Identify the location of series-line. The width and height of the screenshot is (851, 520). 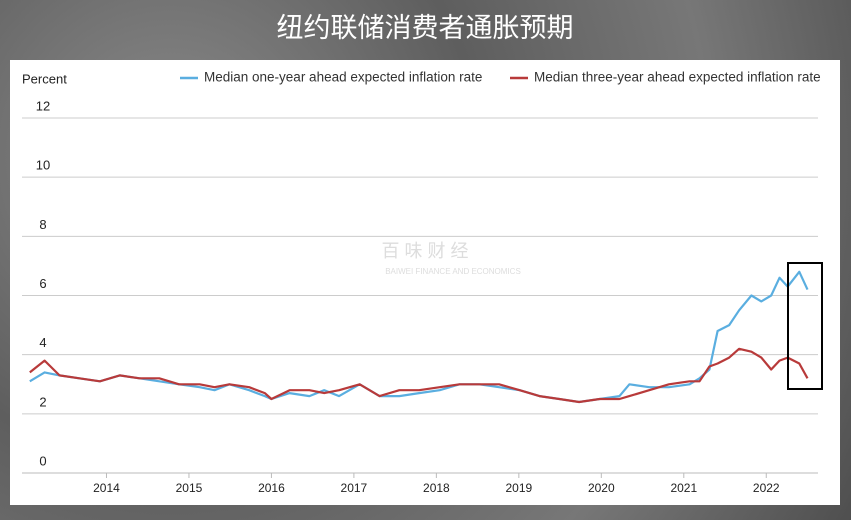
(419, 375).